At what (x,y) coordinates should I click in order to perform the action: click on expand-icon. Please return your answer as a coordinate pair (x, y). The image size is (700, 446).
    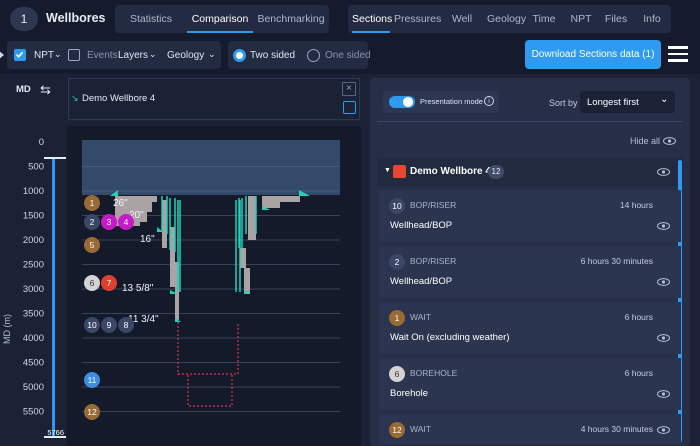
    Looking at the image, I should click on (349, 107).